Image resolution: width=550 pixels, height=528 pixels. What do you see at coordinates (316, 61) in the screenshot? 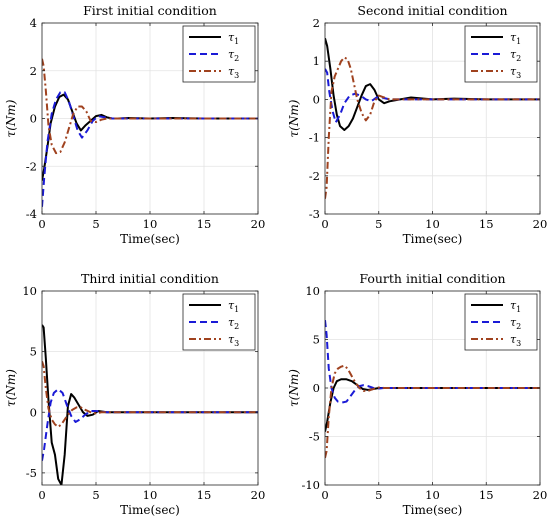
I see `y-tick-label: 1` at bounding box center [316, 61].